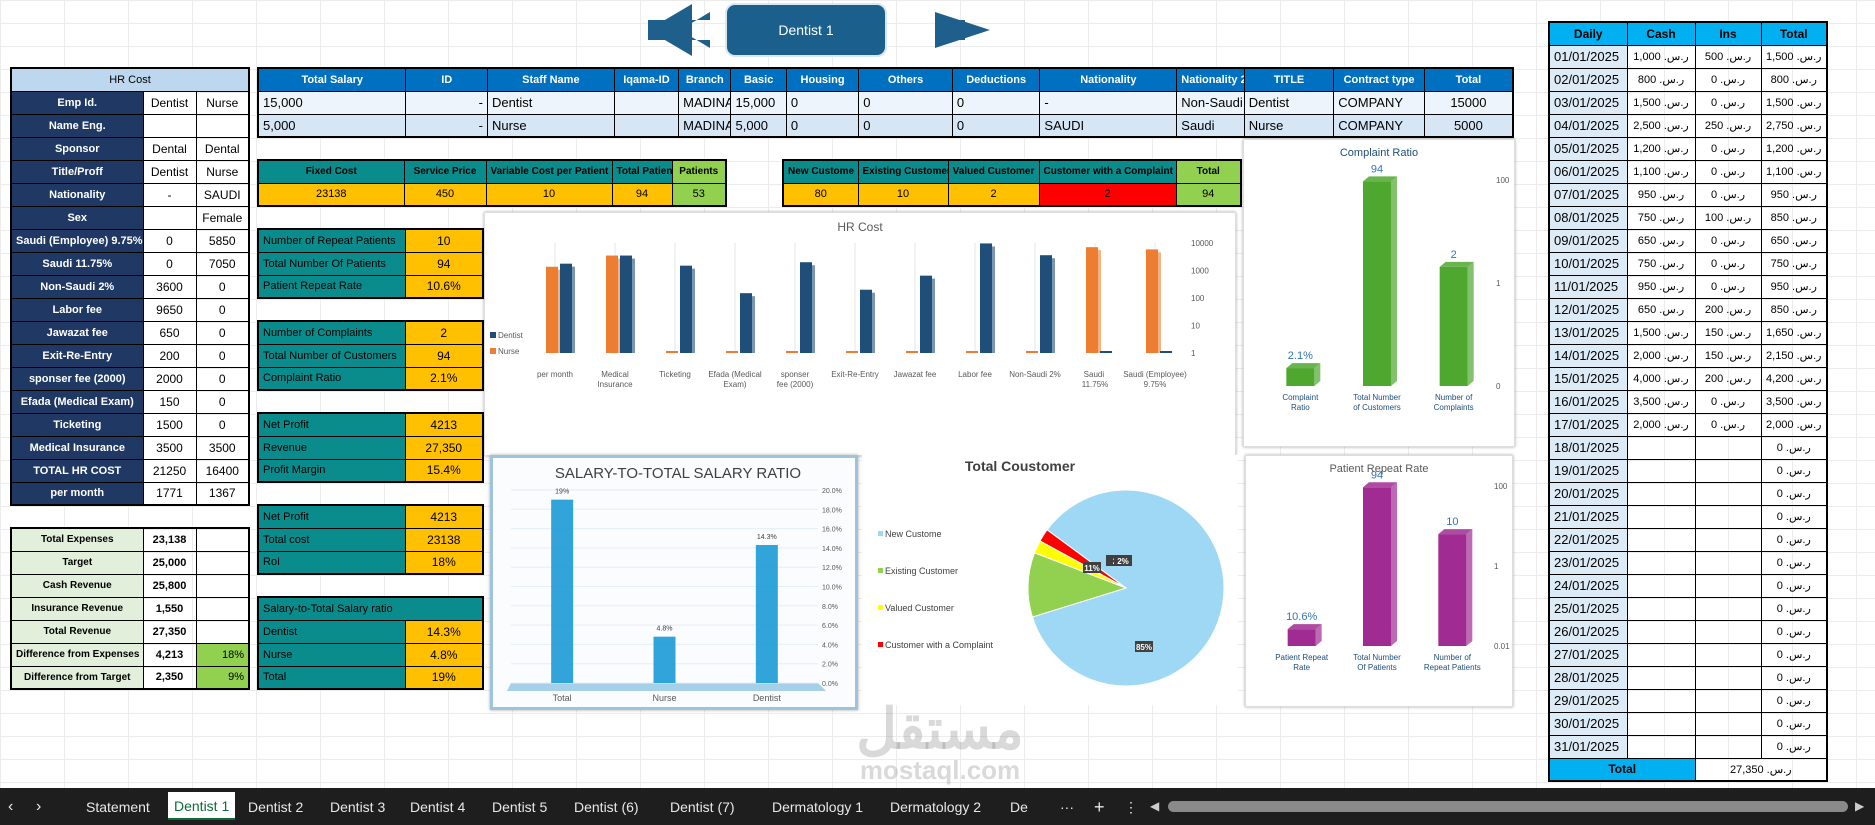  I want to click on costs-header: Total Patients, so click(642, 171).